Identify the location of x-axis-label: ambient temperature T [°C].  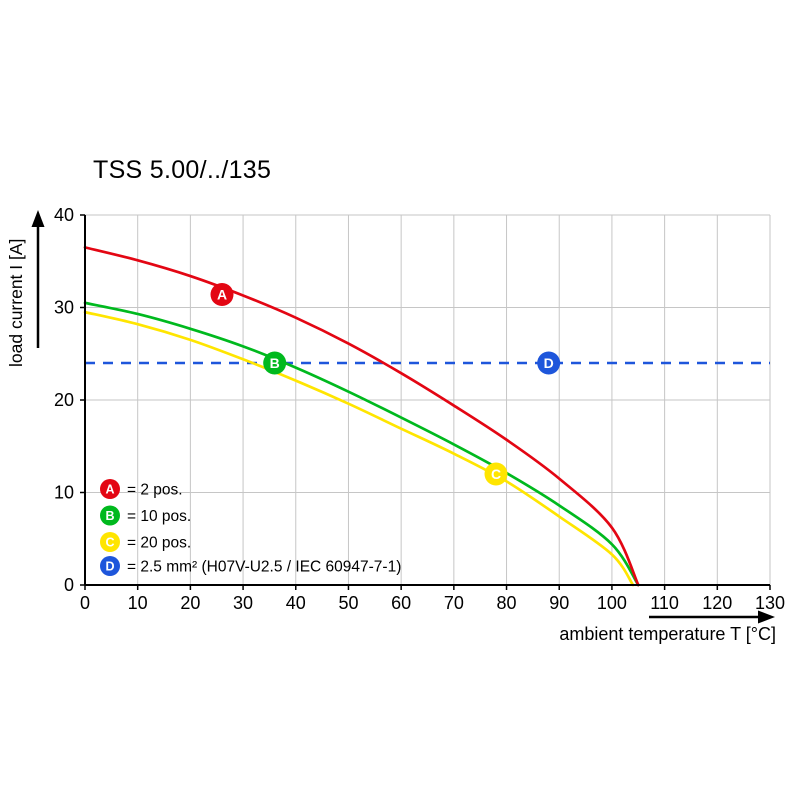
(667, 634).